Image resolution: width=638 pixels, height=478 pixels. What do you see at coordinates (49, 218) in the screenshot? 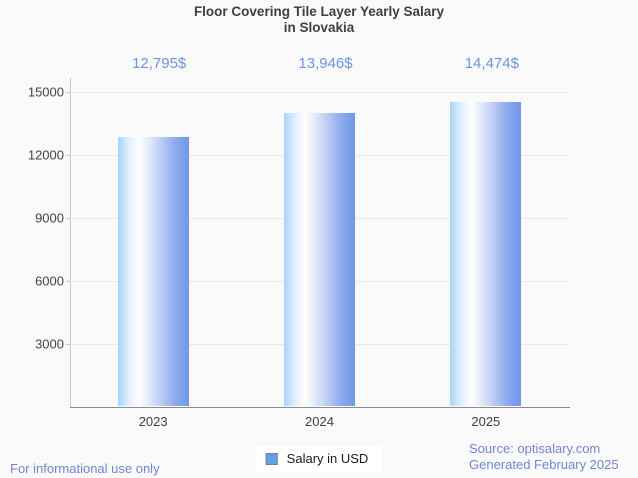
I see `y-axis-label-9000: 9000` at bounding box center [49, 218].